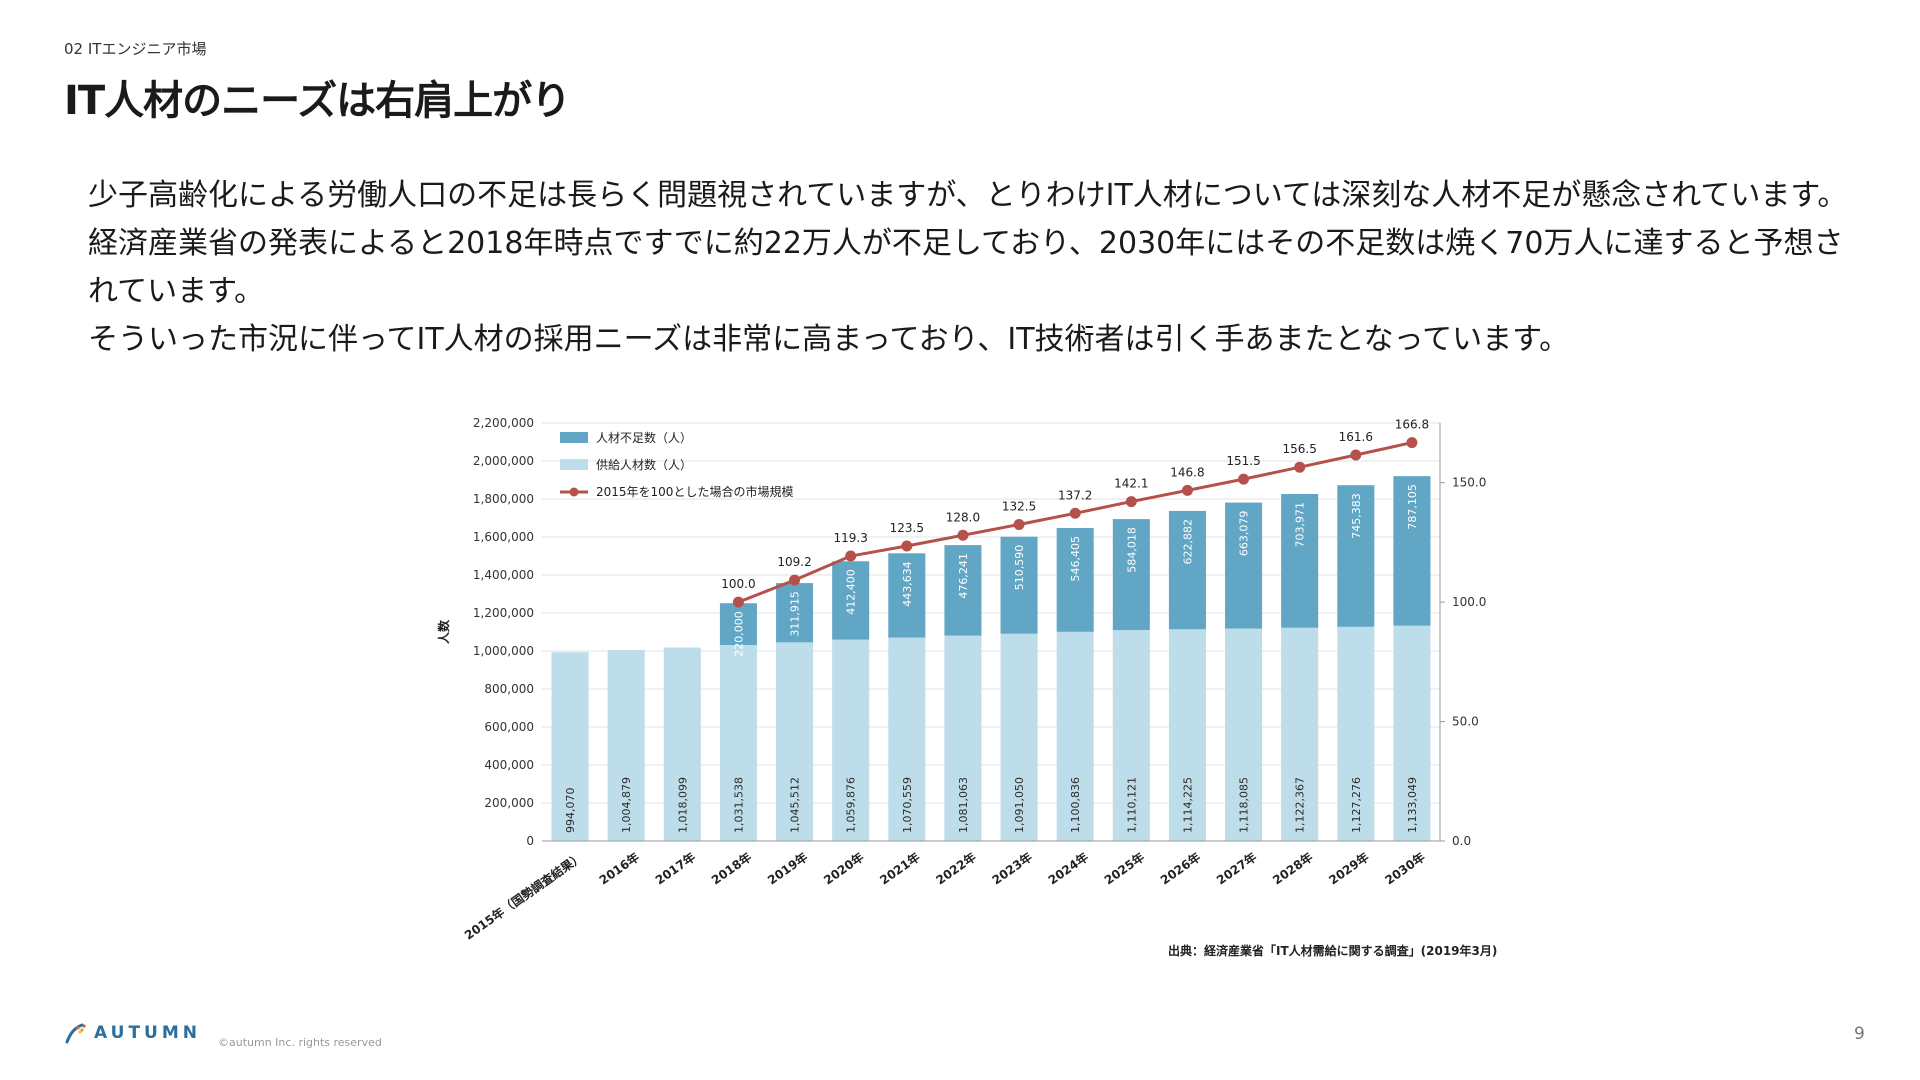 This screenshot has width=1920, height=1080. I want to click on y2-tick-label: 0.0, so click(1461, 841).